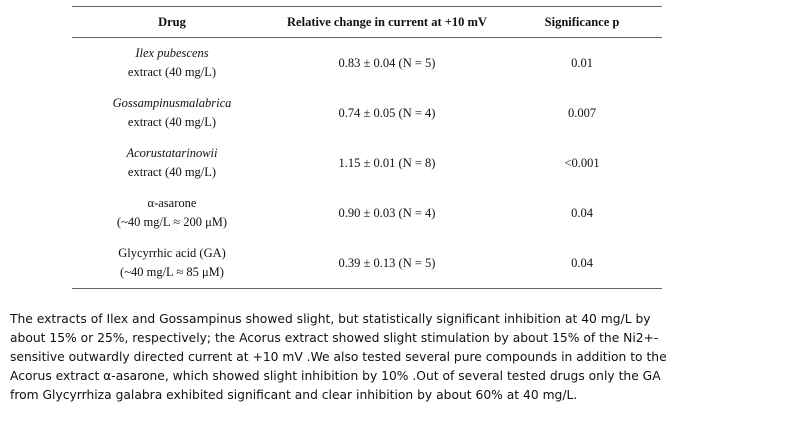 This screenshot has width=792, height=425. Describe the element at coordinates (387, 112) in the screenshot. I see `change-cell: 0.74 ± 0.05 (N = 4)` at that location.